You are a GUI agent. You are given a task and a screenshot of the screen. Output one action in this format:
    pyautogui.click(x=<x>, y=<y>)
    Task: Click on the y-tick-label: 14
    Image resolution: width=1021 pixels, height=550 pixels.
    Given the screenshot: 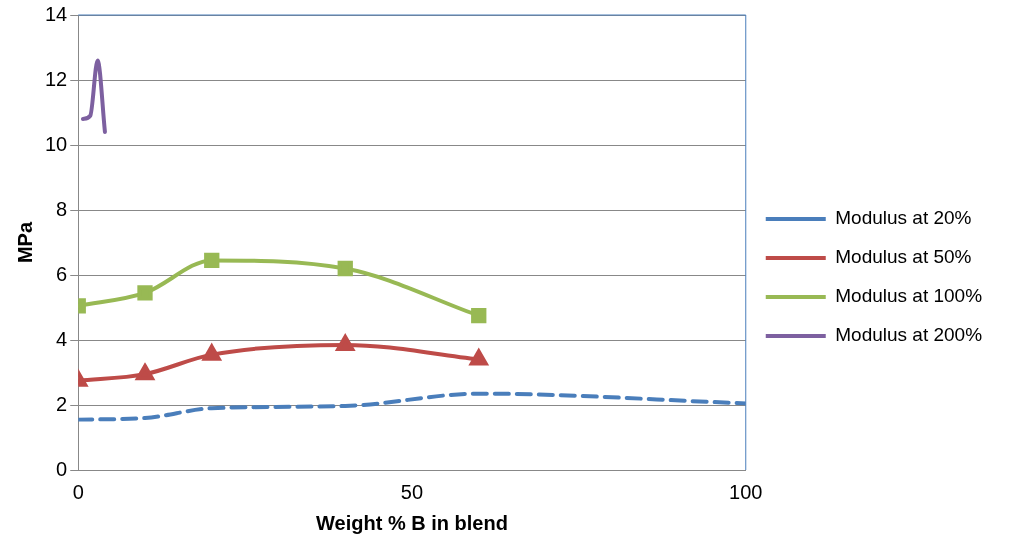 What is the action you would take?
    pyautogui.click(x=56, y=13)
    